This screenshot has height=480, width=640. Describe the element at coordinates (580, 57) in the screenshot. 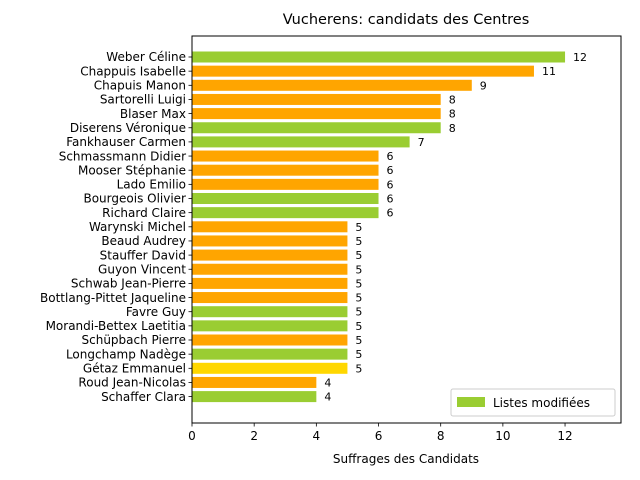

I see `value-label: 12` at that location.